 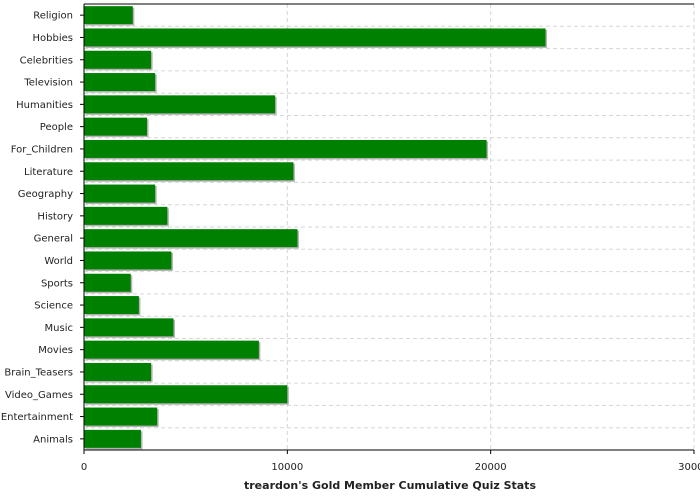 What do you see at coordinates (128, 260) in the screenshot?
I see `bar-world` at bounding box center [128, 260].